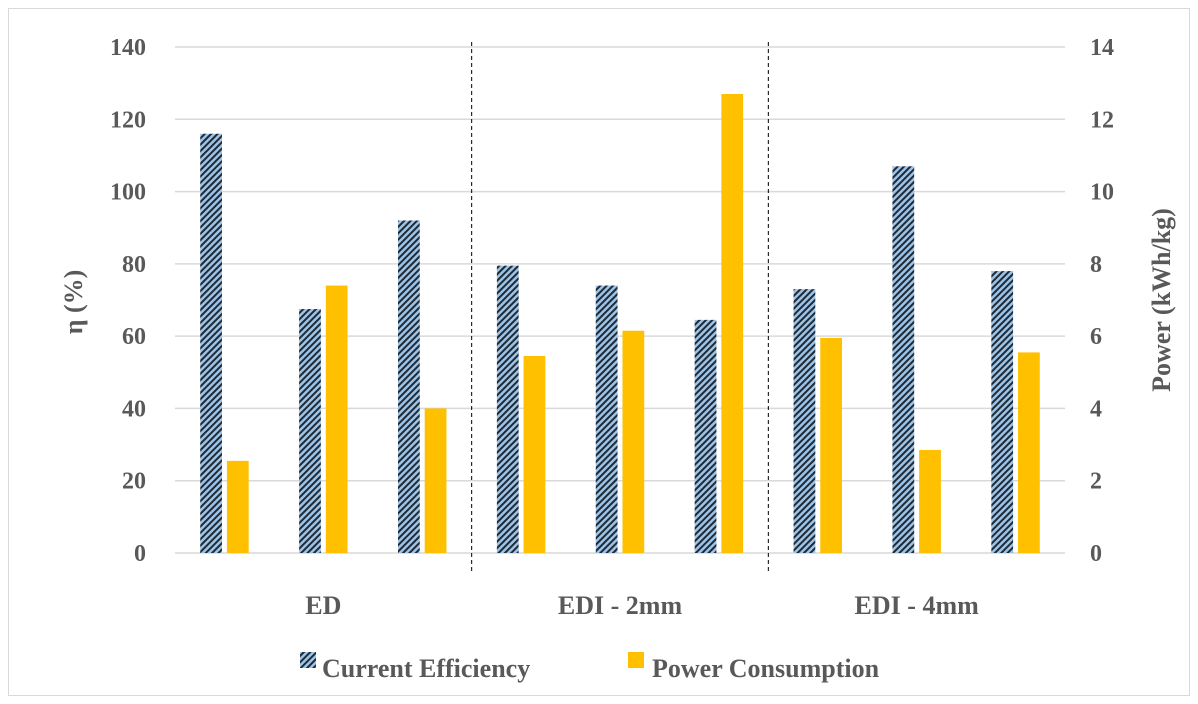  I want to click on y-right-tick-label: 6, so click(1096, 337).